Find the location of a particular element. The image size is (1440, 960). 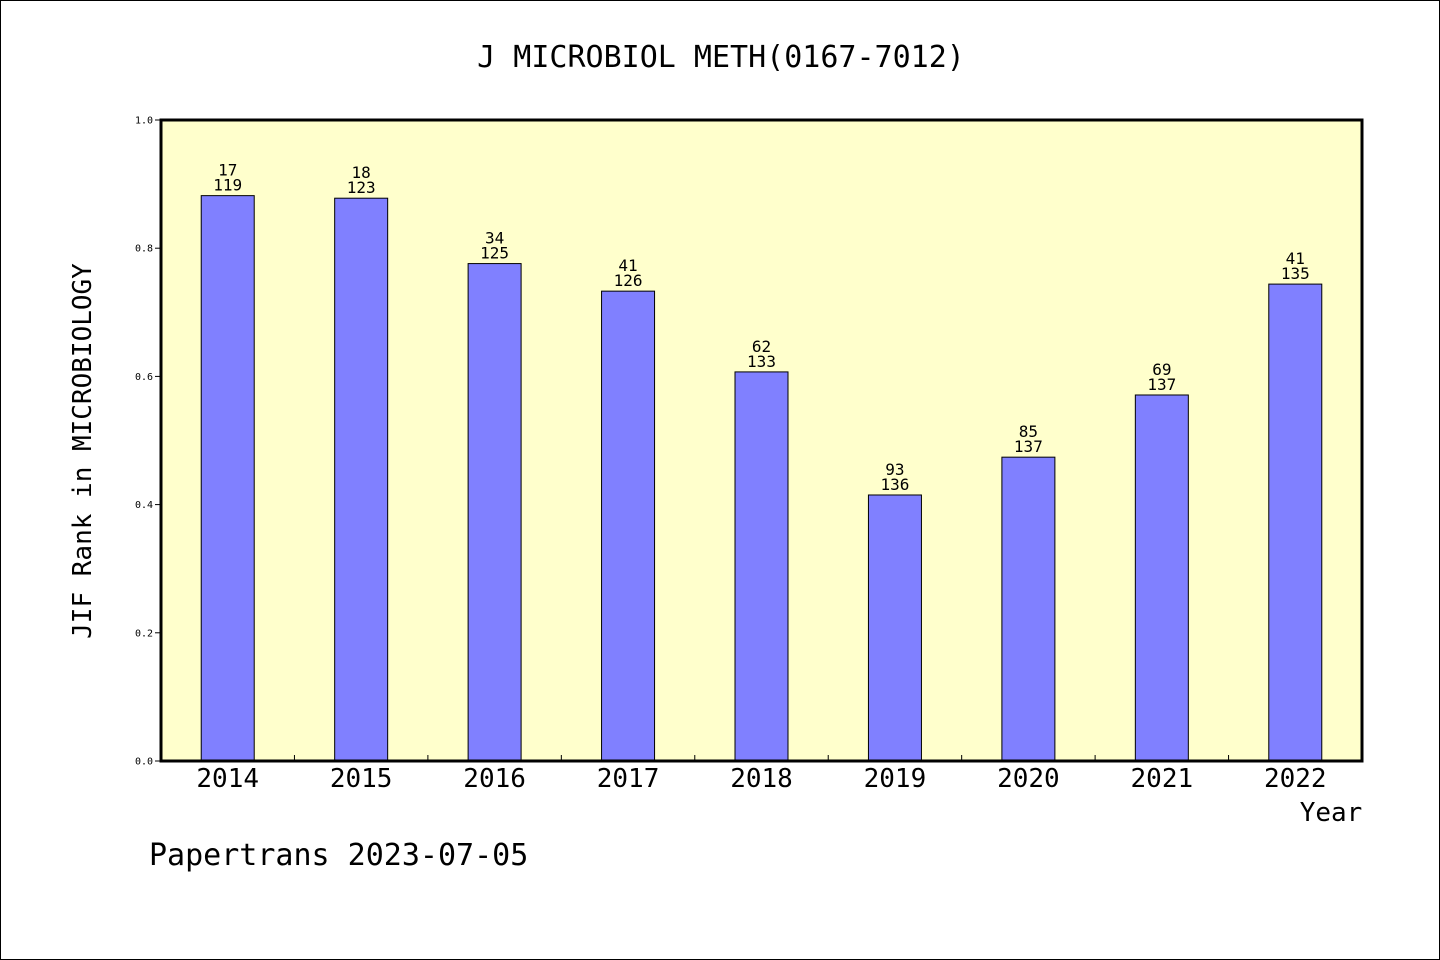

x-tick-label-2014: 2014 is located at coordinates (227, 779).